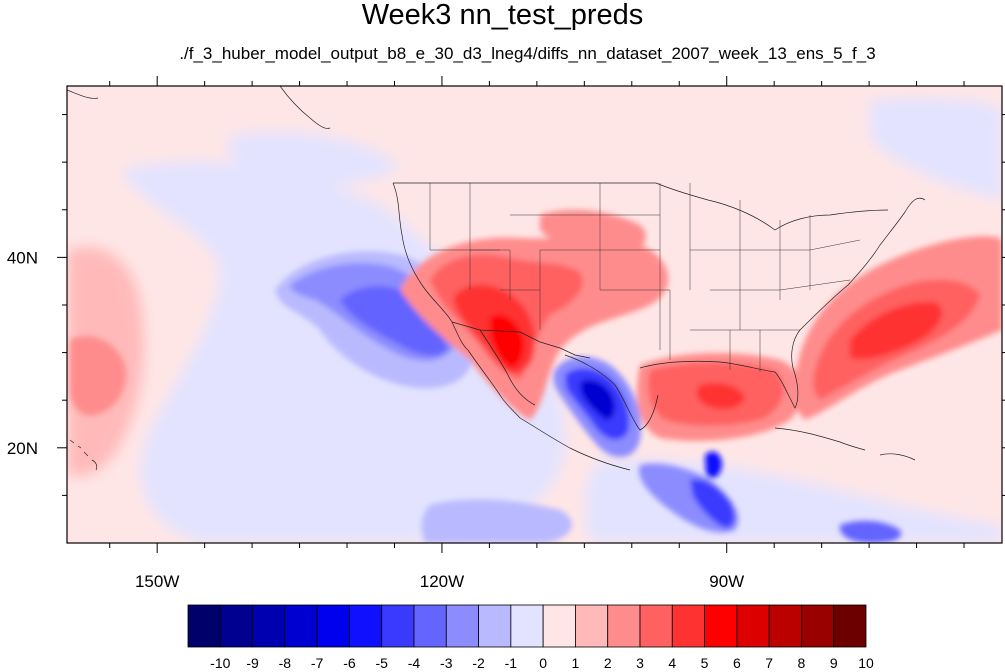 Image resolution: width=1005 pixels, height=672 pixels. Describe the element at coordinates (543, 663) in the screenshot. I see `colorbar-label: 0` at that location.